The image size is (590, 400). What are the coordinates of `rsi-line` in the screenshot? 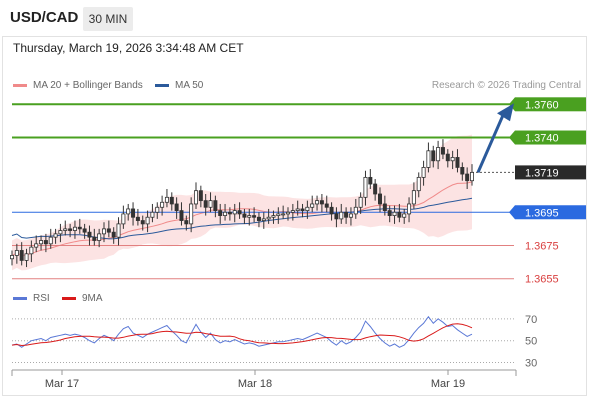 It's located at (242, 331).